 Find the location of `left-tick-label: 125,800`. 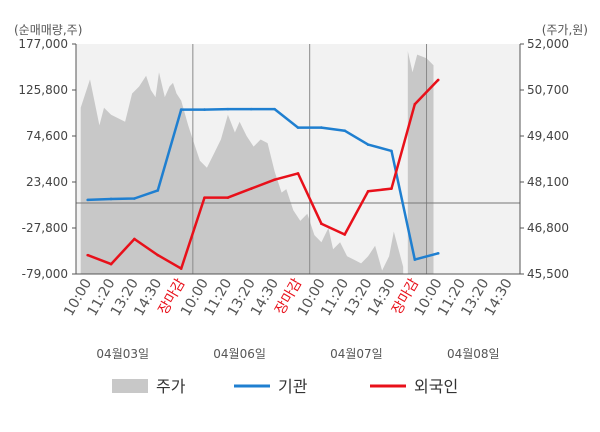

left-tick-label: 125,800 is located at coordinates (43, 90).